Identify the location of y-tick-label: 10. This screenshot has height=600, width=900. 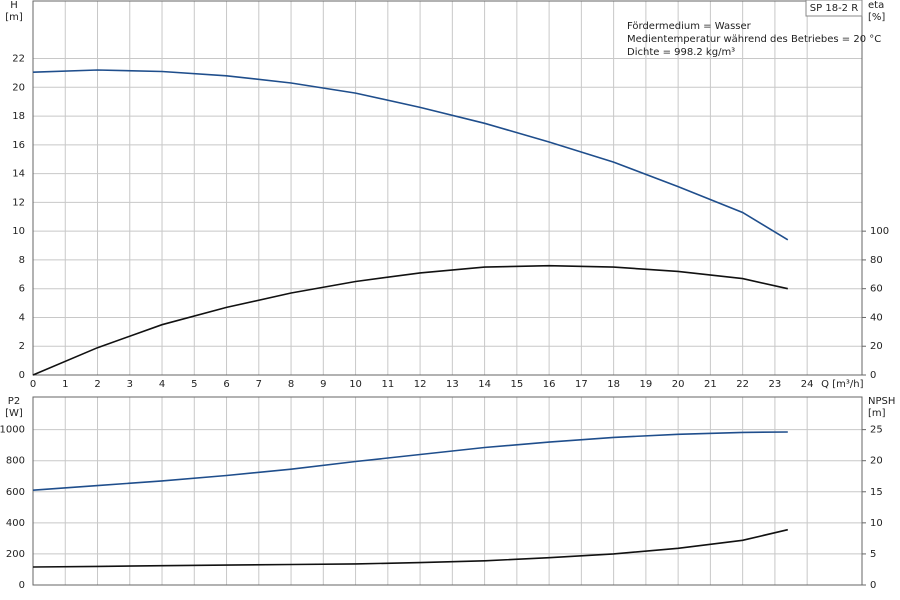
(18, 231).